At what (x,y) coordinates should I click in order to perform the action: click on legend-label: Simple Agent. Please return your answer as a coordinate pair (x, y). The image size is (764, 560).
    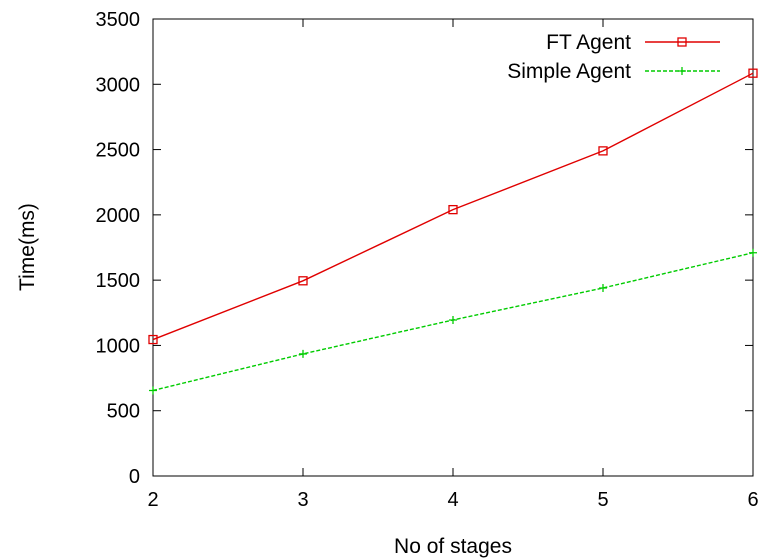
    Looking at the image, I should click on (569, 71).